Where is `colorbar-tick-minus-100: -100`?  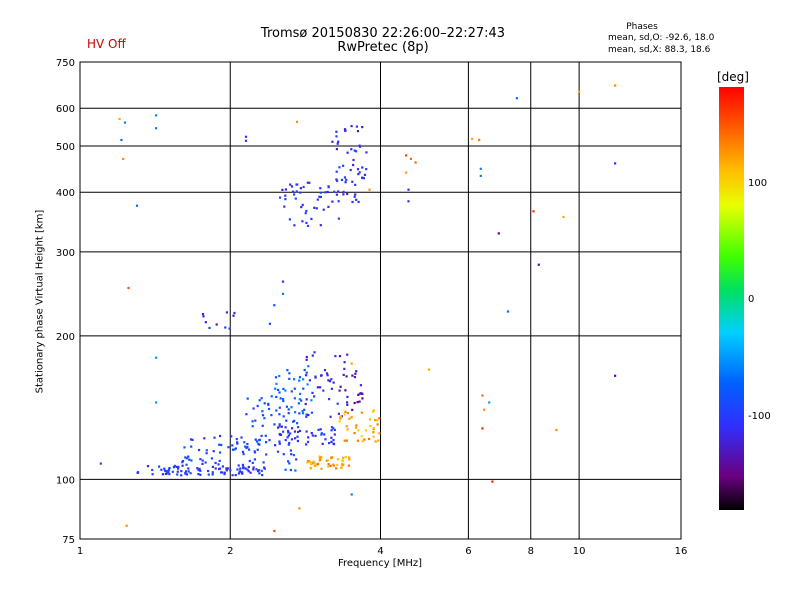
colorbar-tick-minus-100: -100 is located at coordinates (759, 416).